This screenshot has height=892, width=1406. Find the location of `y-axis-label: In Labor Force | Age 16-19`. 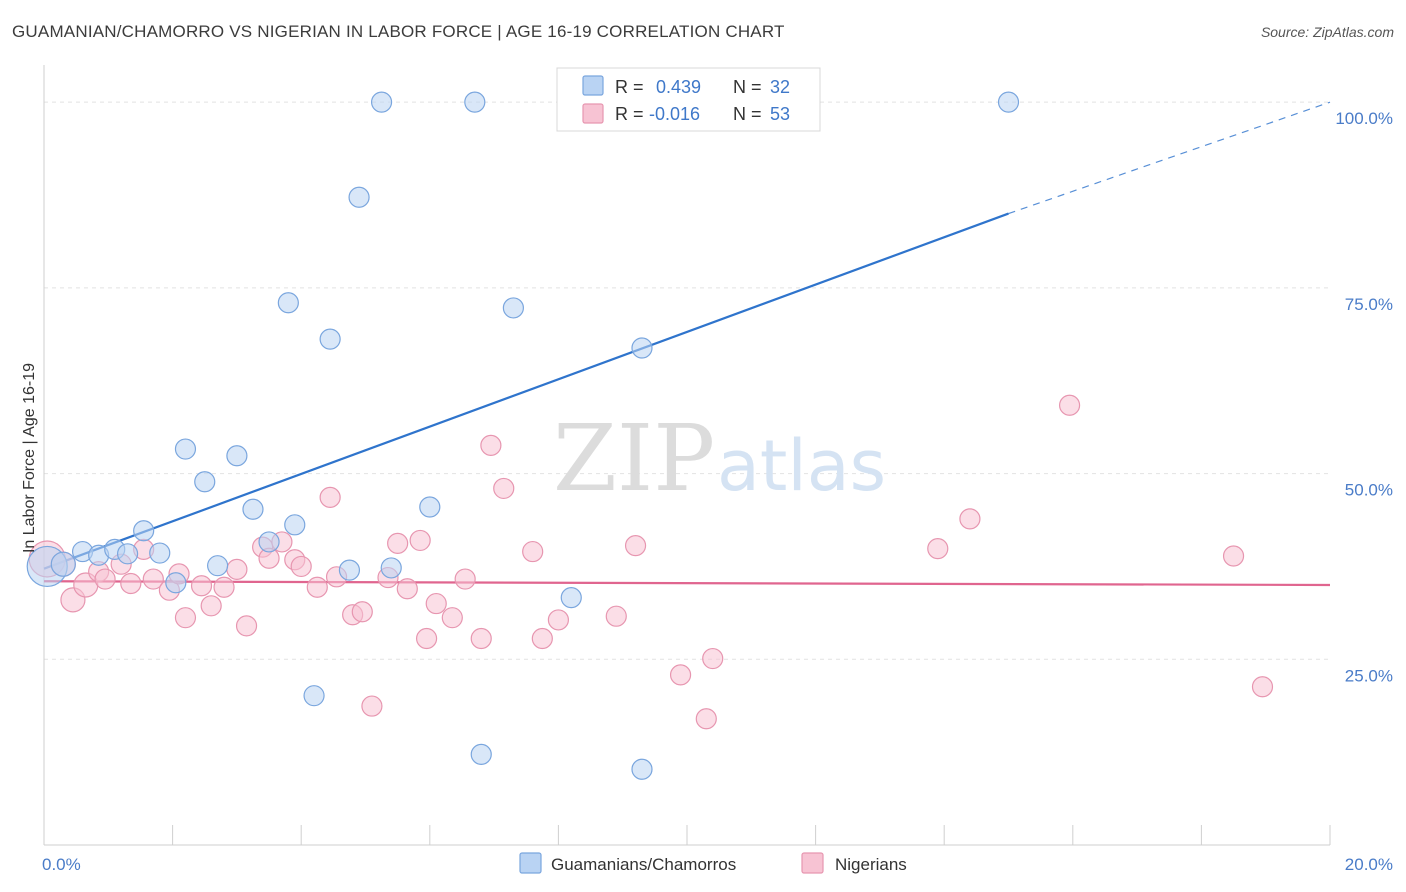

y-axis-label: In Labor Force | Age 16-19 is located at coordinates (29, 458).